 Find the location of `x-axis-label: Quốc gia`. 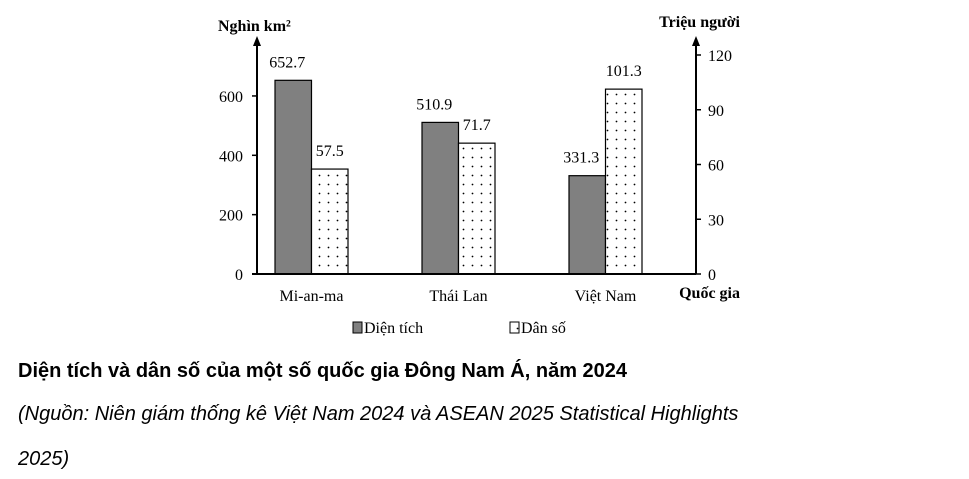

x-axis-label: Quốc gia is located at coordinates (709, 293).